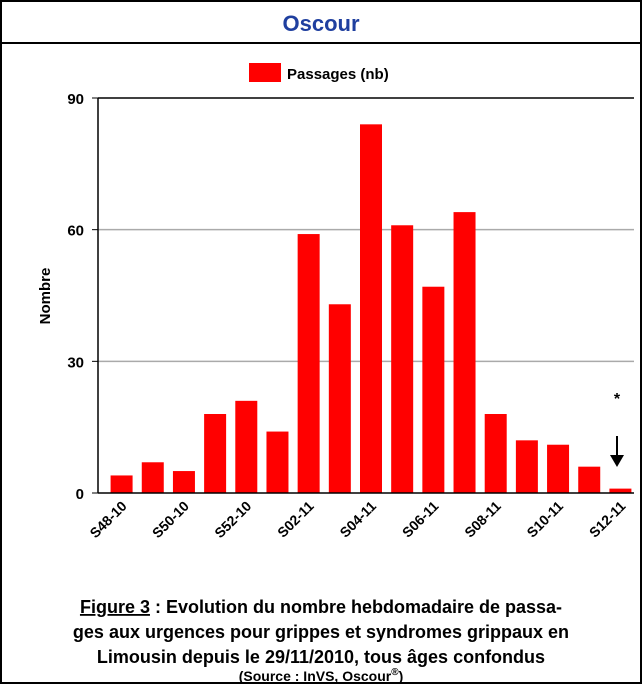  I want to click on y-tick-label: 60, so click(75, 231).